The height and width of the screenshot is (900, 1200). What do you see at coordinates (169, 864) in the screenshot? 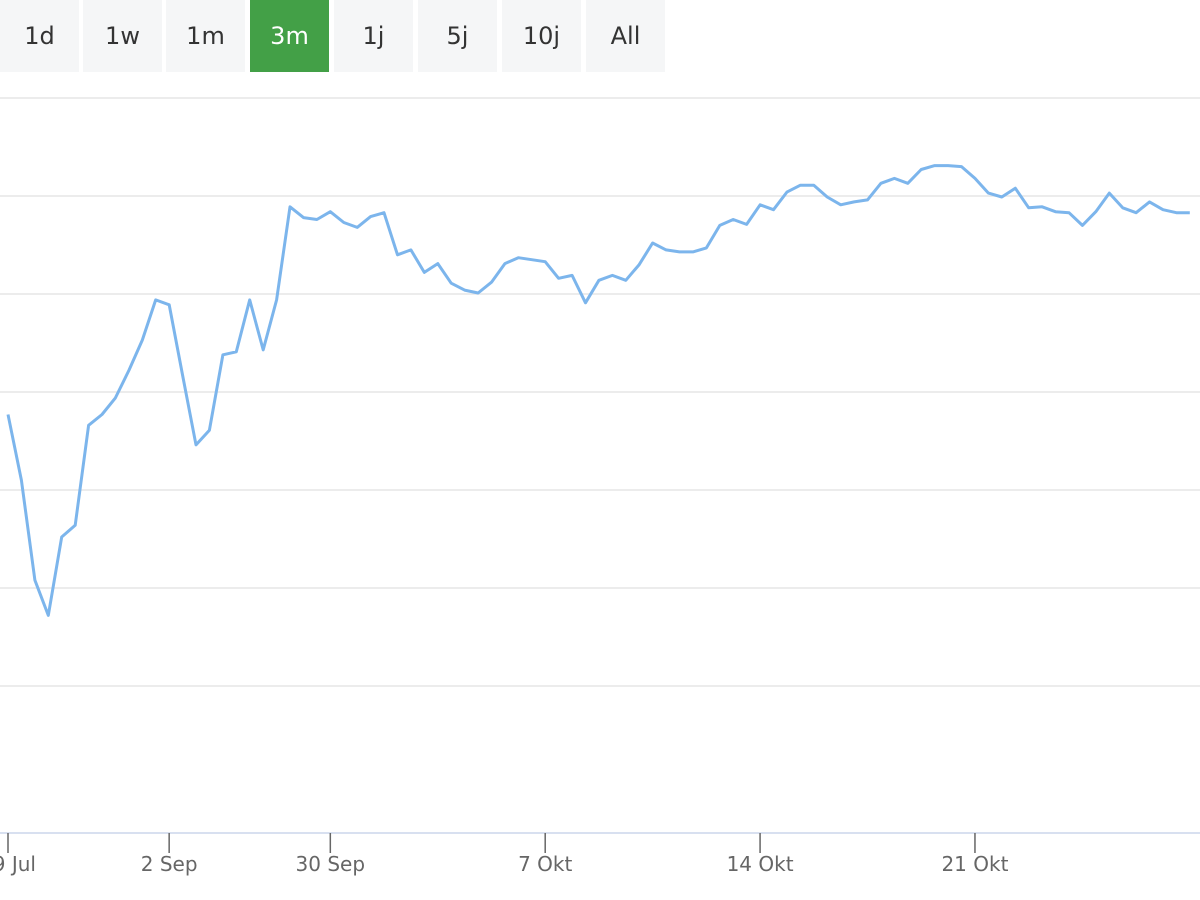
I see `x-tick-label: 2 Sep` at bounding box center [169, 864].